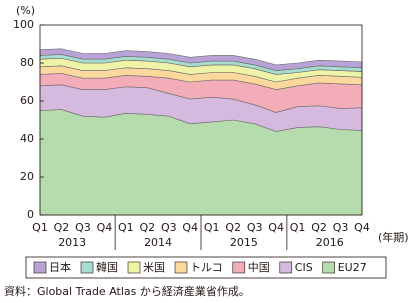 This screenshot has width=413, height=303. Describe the element at coordinates (158, 242) in the screenshot. I see `year-label: 2014` at that location.